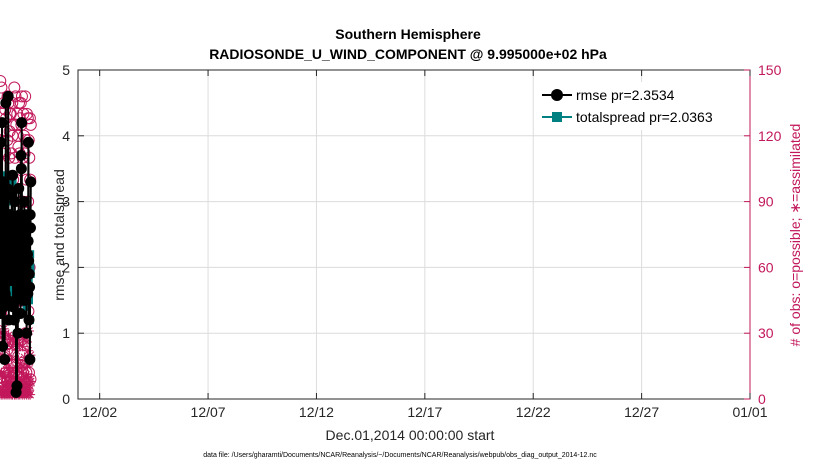 The image size is (830, 470). I want to click on y2-tick-label: 60, so click(766, 267).